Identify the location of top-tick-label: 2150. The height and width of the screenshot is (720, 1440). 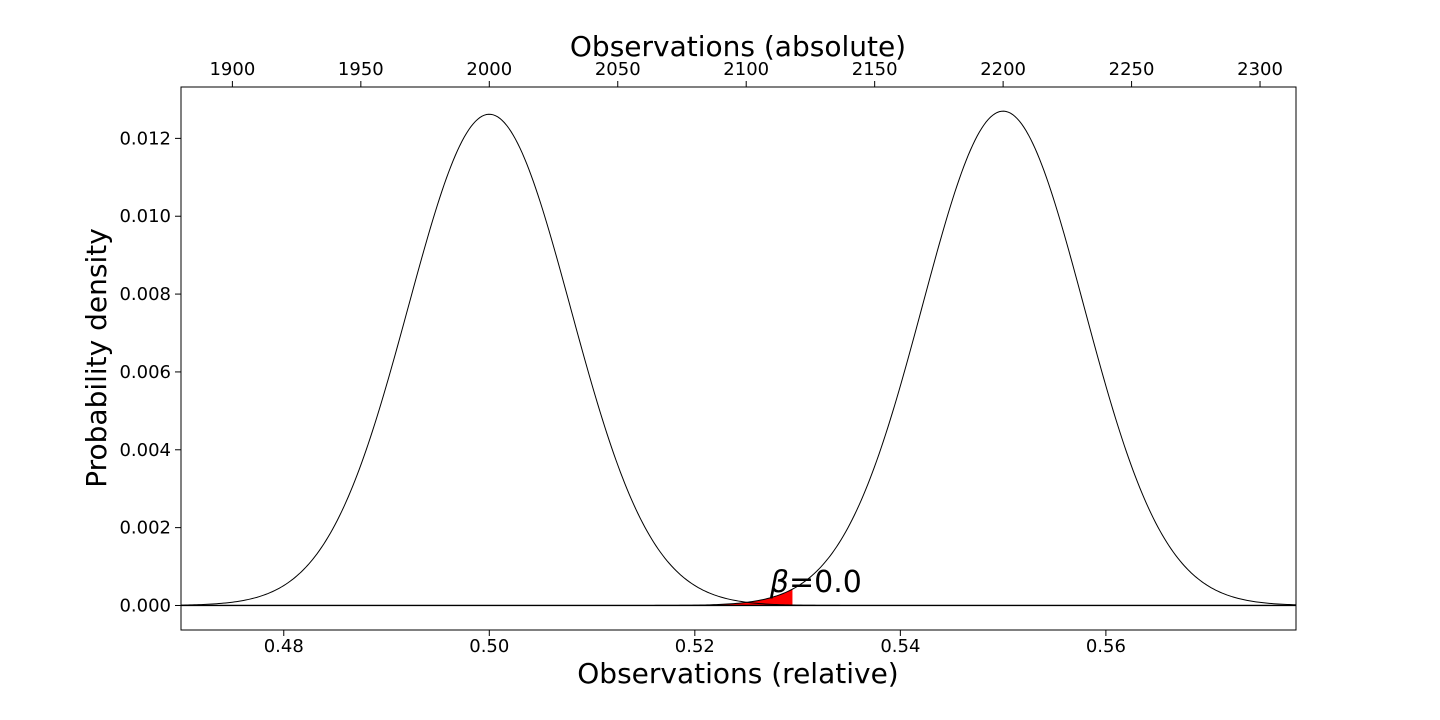
(875, 69).